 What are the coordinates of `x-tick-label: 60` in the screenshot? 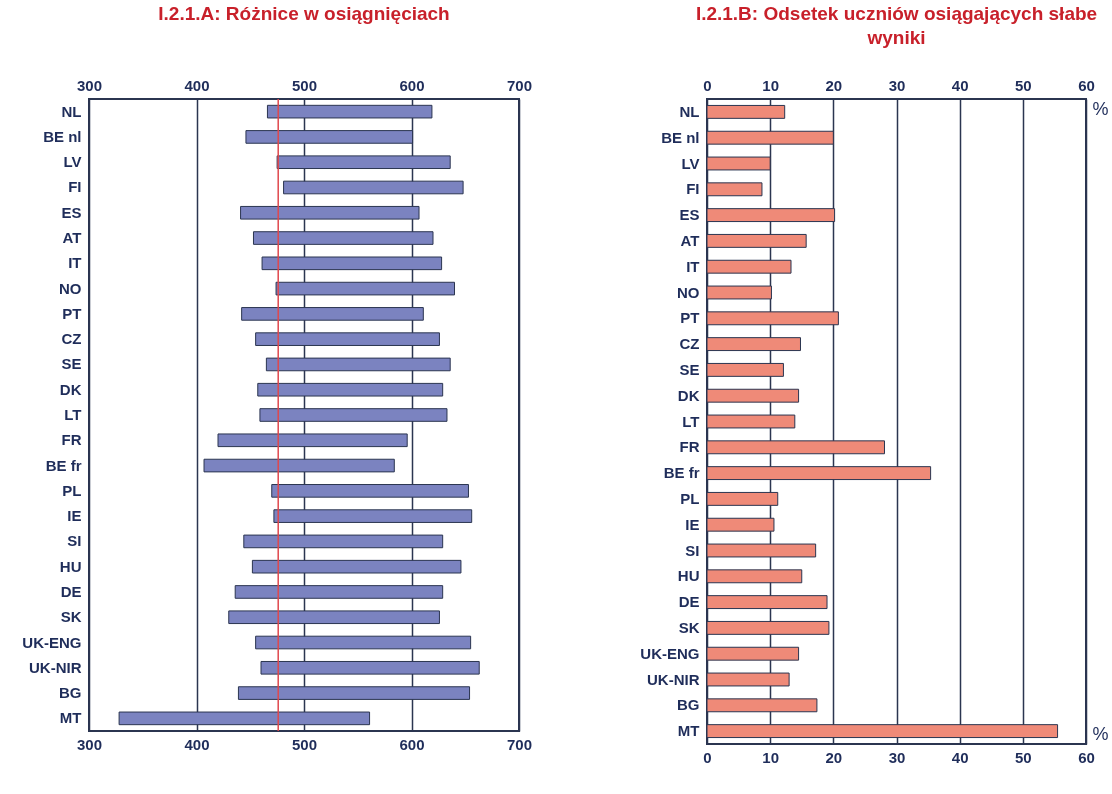 It's located at (1086, 757).